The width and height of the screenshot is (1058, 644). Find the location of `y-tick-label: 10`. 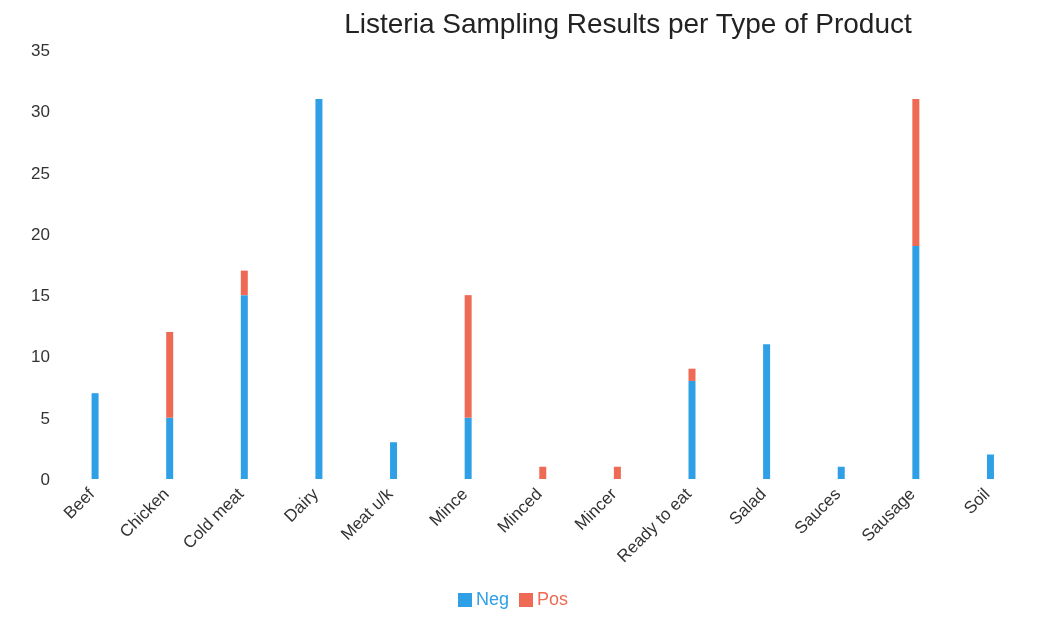

y-tick-label: 10 is located at coordinates (40, 357).